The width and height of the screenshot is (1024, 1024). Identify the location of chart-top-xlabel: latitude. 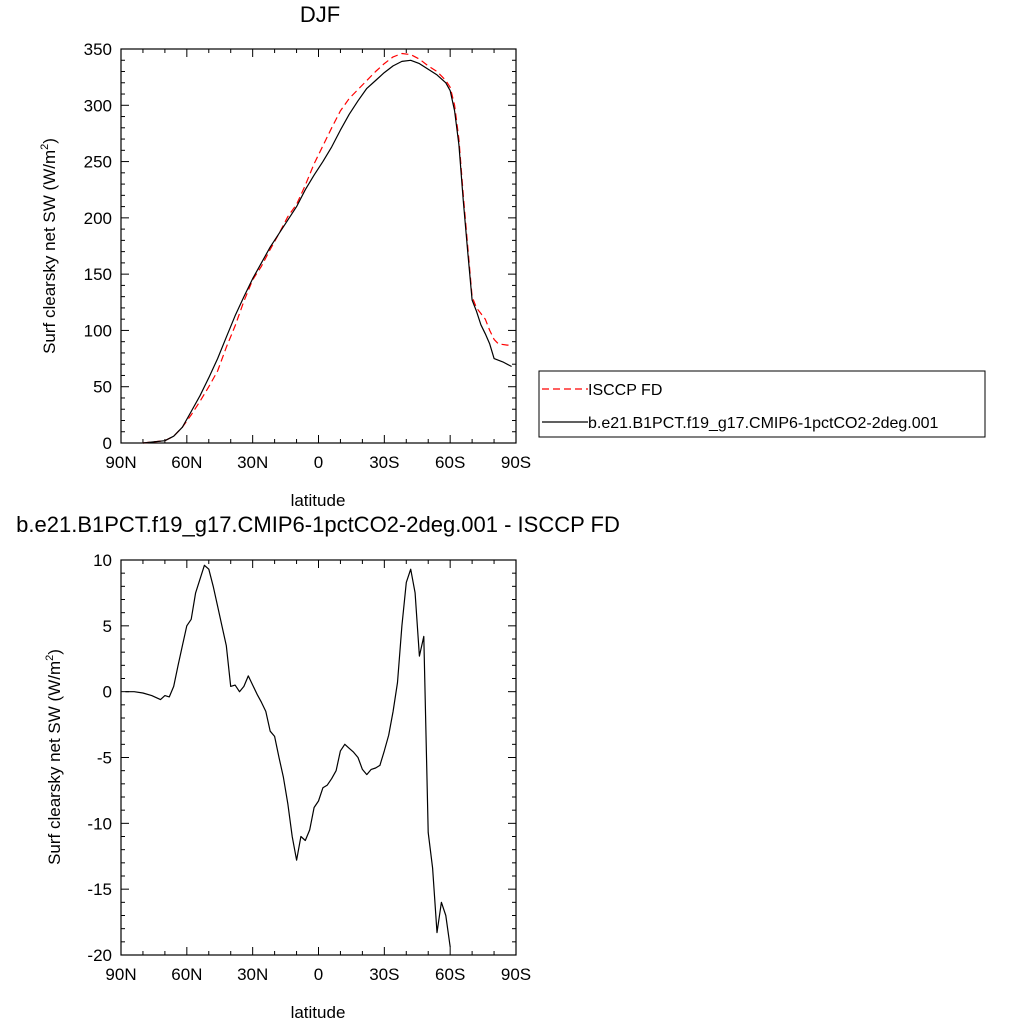
(318, 500).